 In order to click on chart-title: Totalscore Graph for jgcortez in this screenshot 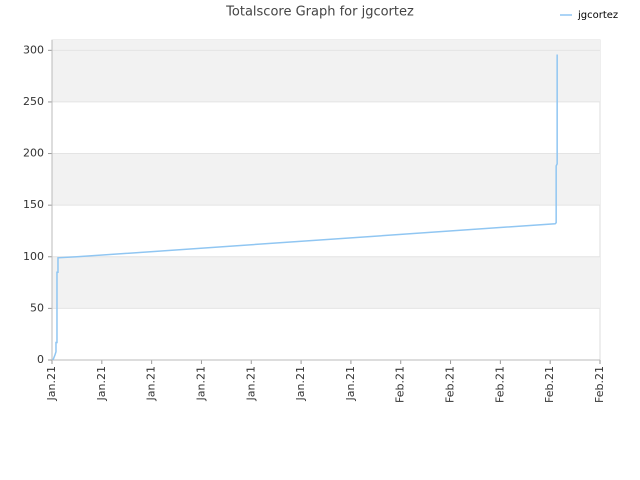, I will do `click(319, 12)`.